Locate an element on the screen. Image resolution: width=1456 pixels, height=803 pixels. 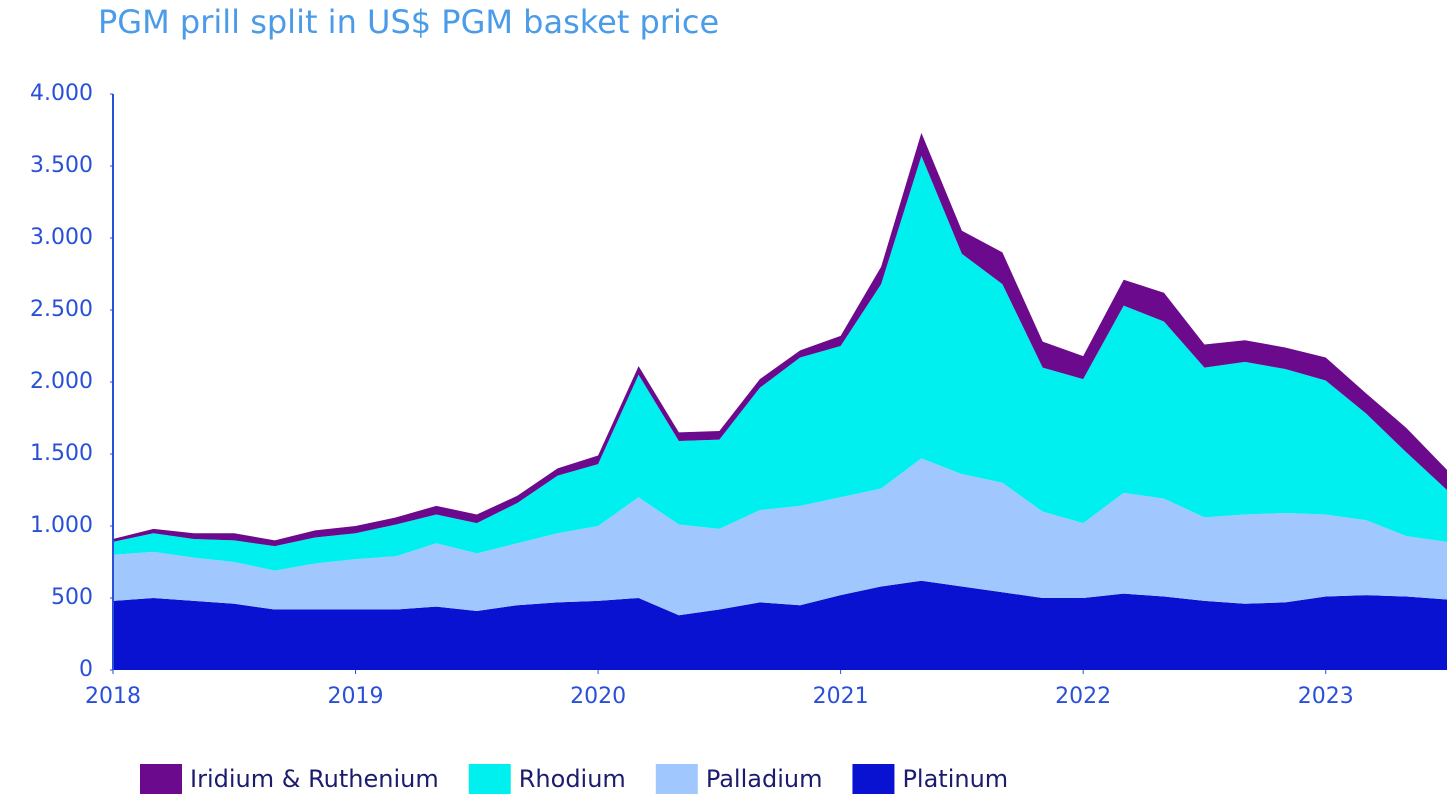
chart-title: PGM prill split in US$ PGM basket price is located at coordinates (408, 22).